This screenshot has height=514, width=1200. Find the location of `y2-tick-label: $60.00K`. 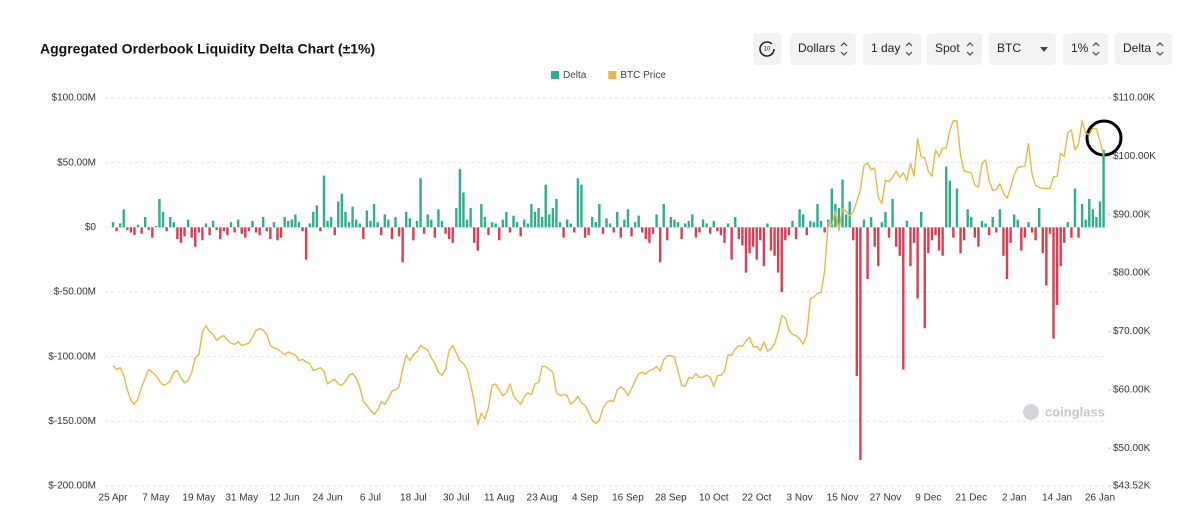

y2-tick-label: $60.00K is located at coordinates (1132, 389).